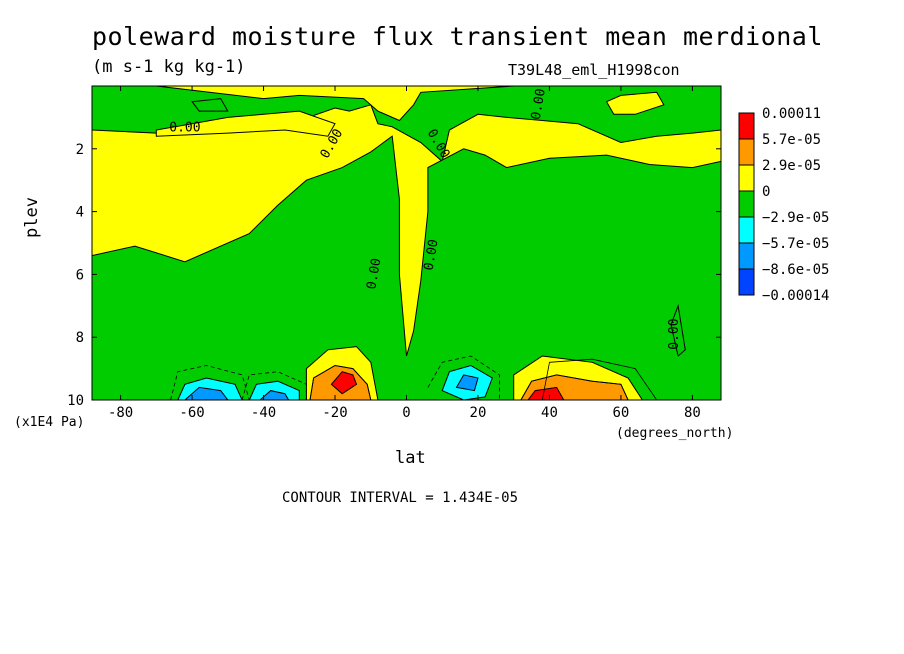 This screenshot has height=654, width=904. Describe the element at coordinates (766, 192) in the screenshot. I see `colorbar-label: 0` at that location.